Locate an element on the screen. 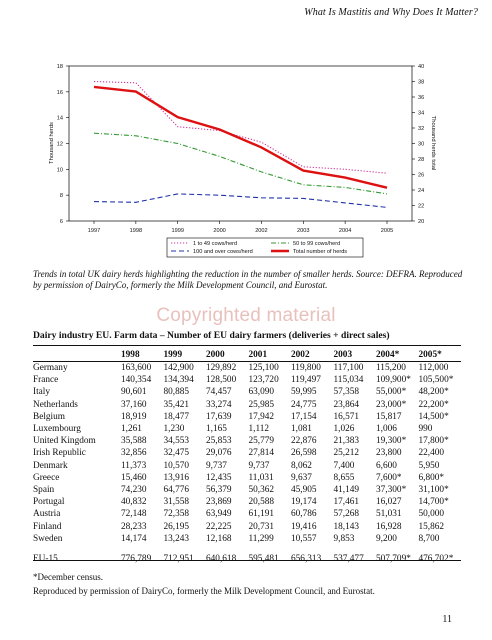 Image resolution: width=492 pixels, height=640 pixels. right-axis: 20 22 24 26 28 30 32 34 36 38 40 is located at coordinates (418, 144).